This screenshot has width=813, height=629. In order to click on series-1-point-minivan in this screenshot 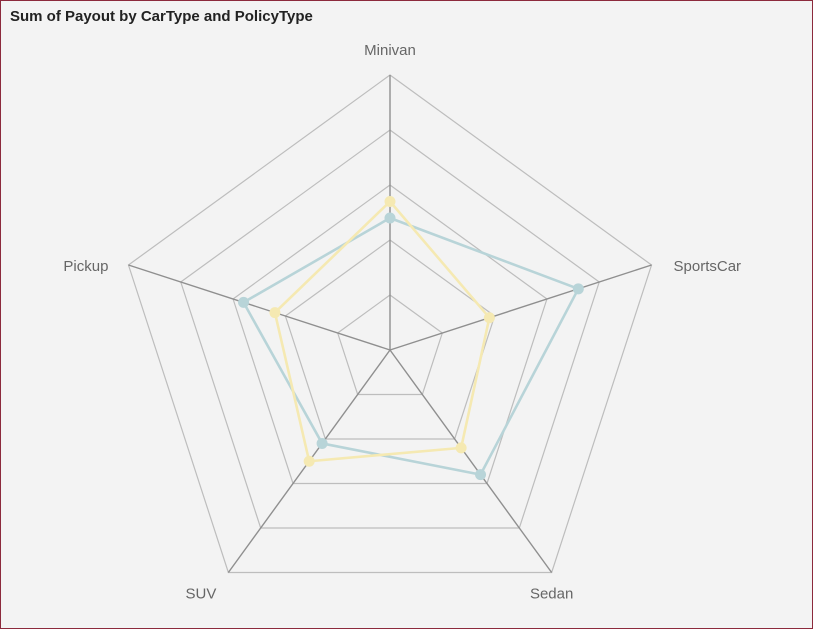, I will do `click(390, 218)`.